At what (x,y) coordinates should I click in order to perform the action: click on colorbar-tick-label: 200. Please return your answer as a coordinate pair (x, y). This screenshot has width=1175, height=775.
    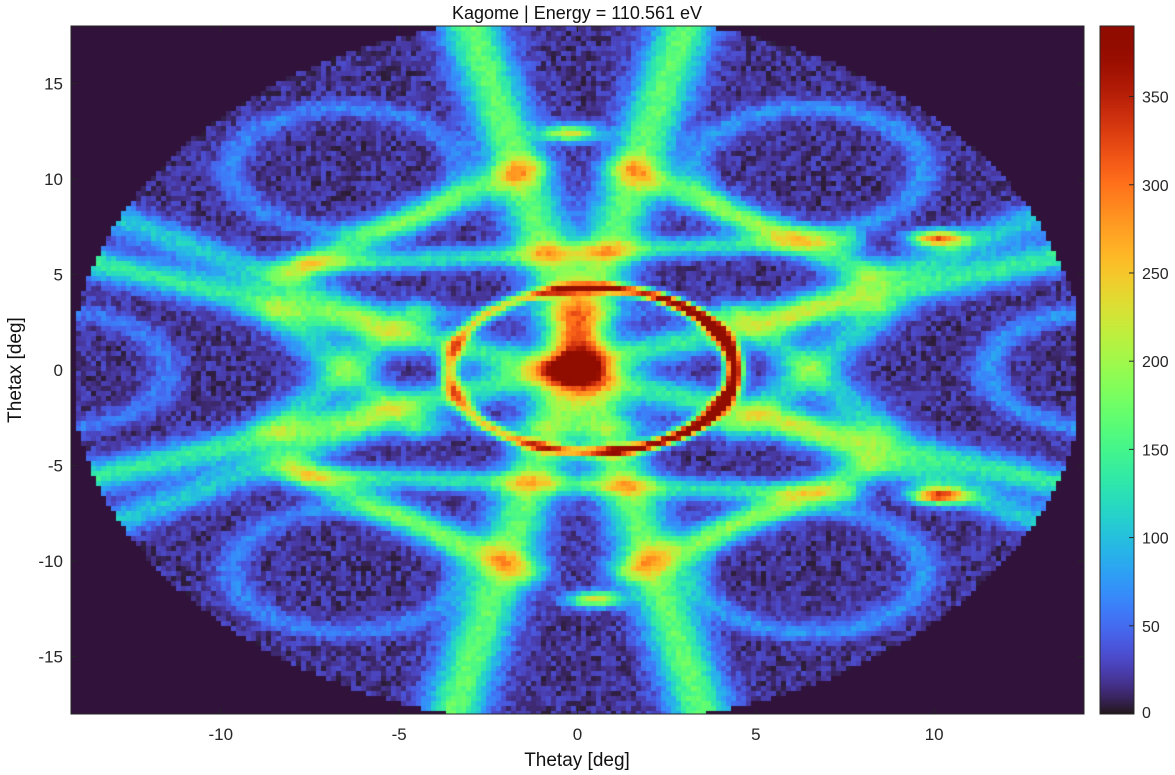
    Looking at the image, I should click on (1155, 362).